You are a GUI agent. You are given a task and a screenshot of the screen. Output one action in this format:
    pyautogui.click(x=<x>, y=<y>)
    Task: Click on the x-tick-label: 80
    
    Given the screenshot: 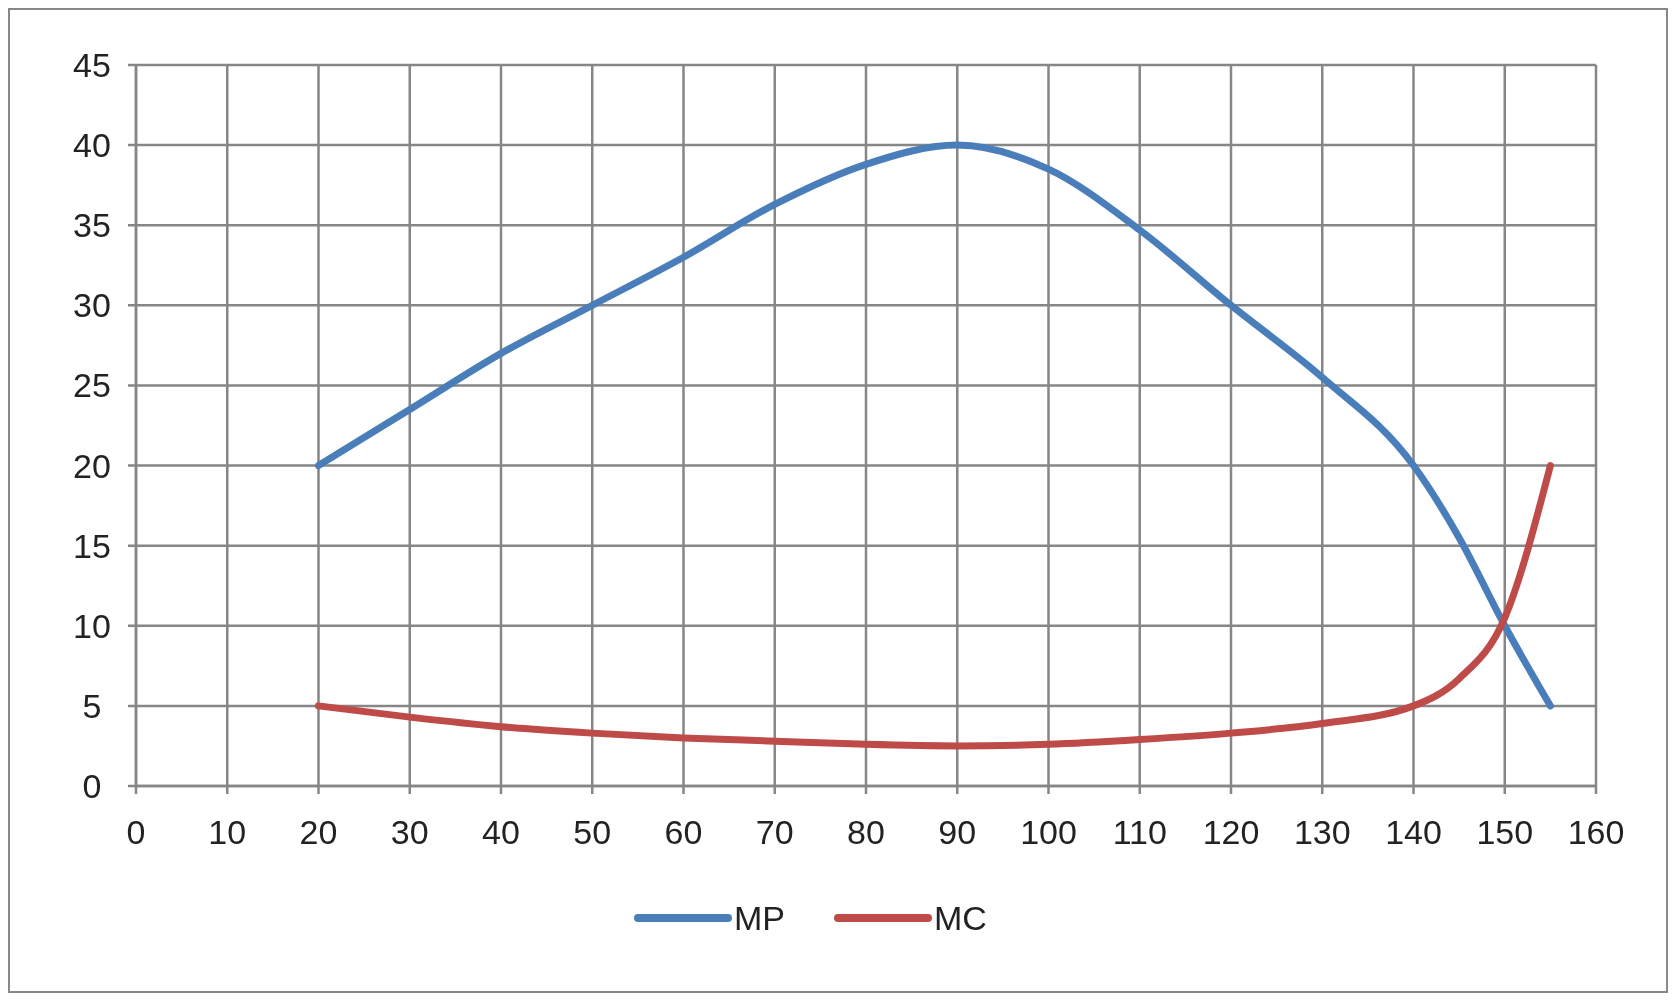 What is the action you would take?
    pyautogui.click(x=866, y=832)
    